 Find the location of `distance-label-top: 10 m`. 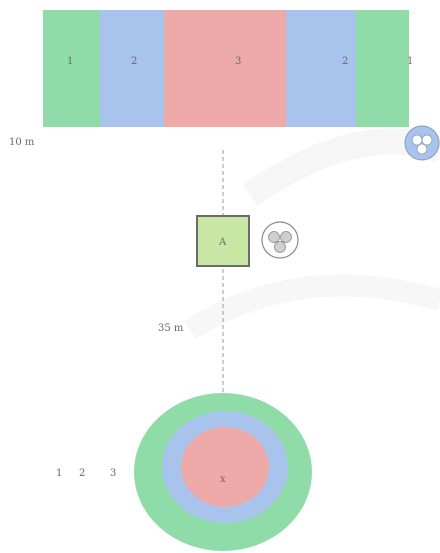

distance-label-top: 10 m is located at coordinates (22, 142).